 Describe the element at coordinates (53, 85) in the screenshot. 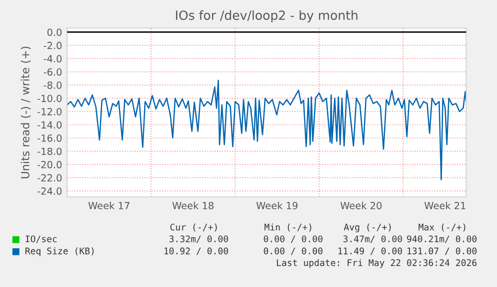

I see `y-tick-label: -8.0` at that location.